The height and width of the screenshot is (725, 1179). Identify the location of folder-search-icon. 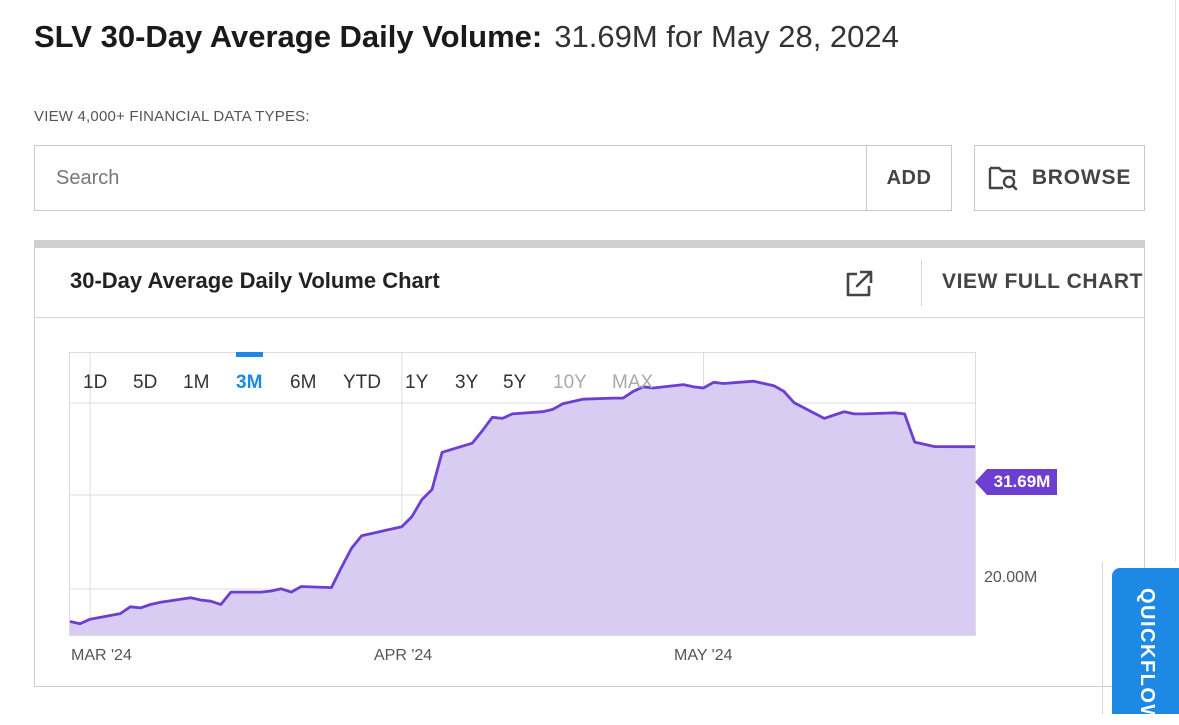
(1003, 178).